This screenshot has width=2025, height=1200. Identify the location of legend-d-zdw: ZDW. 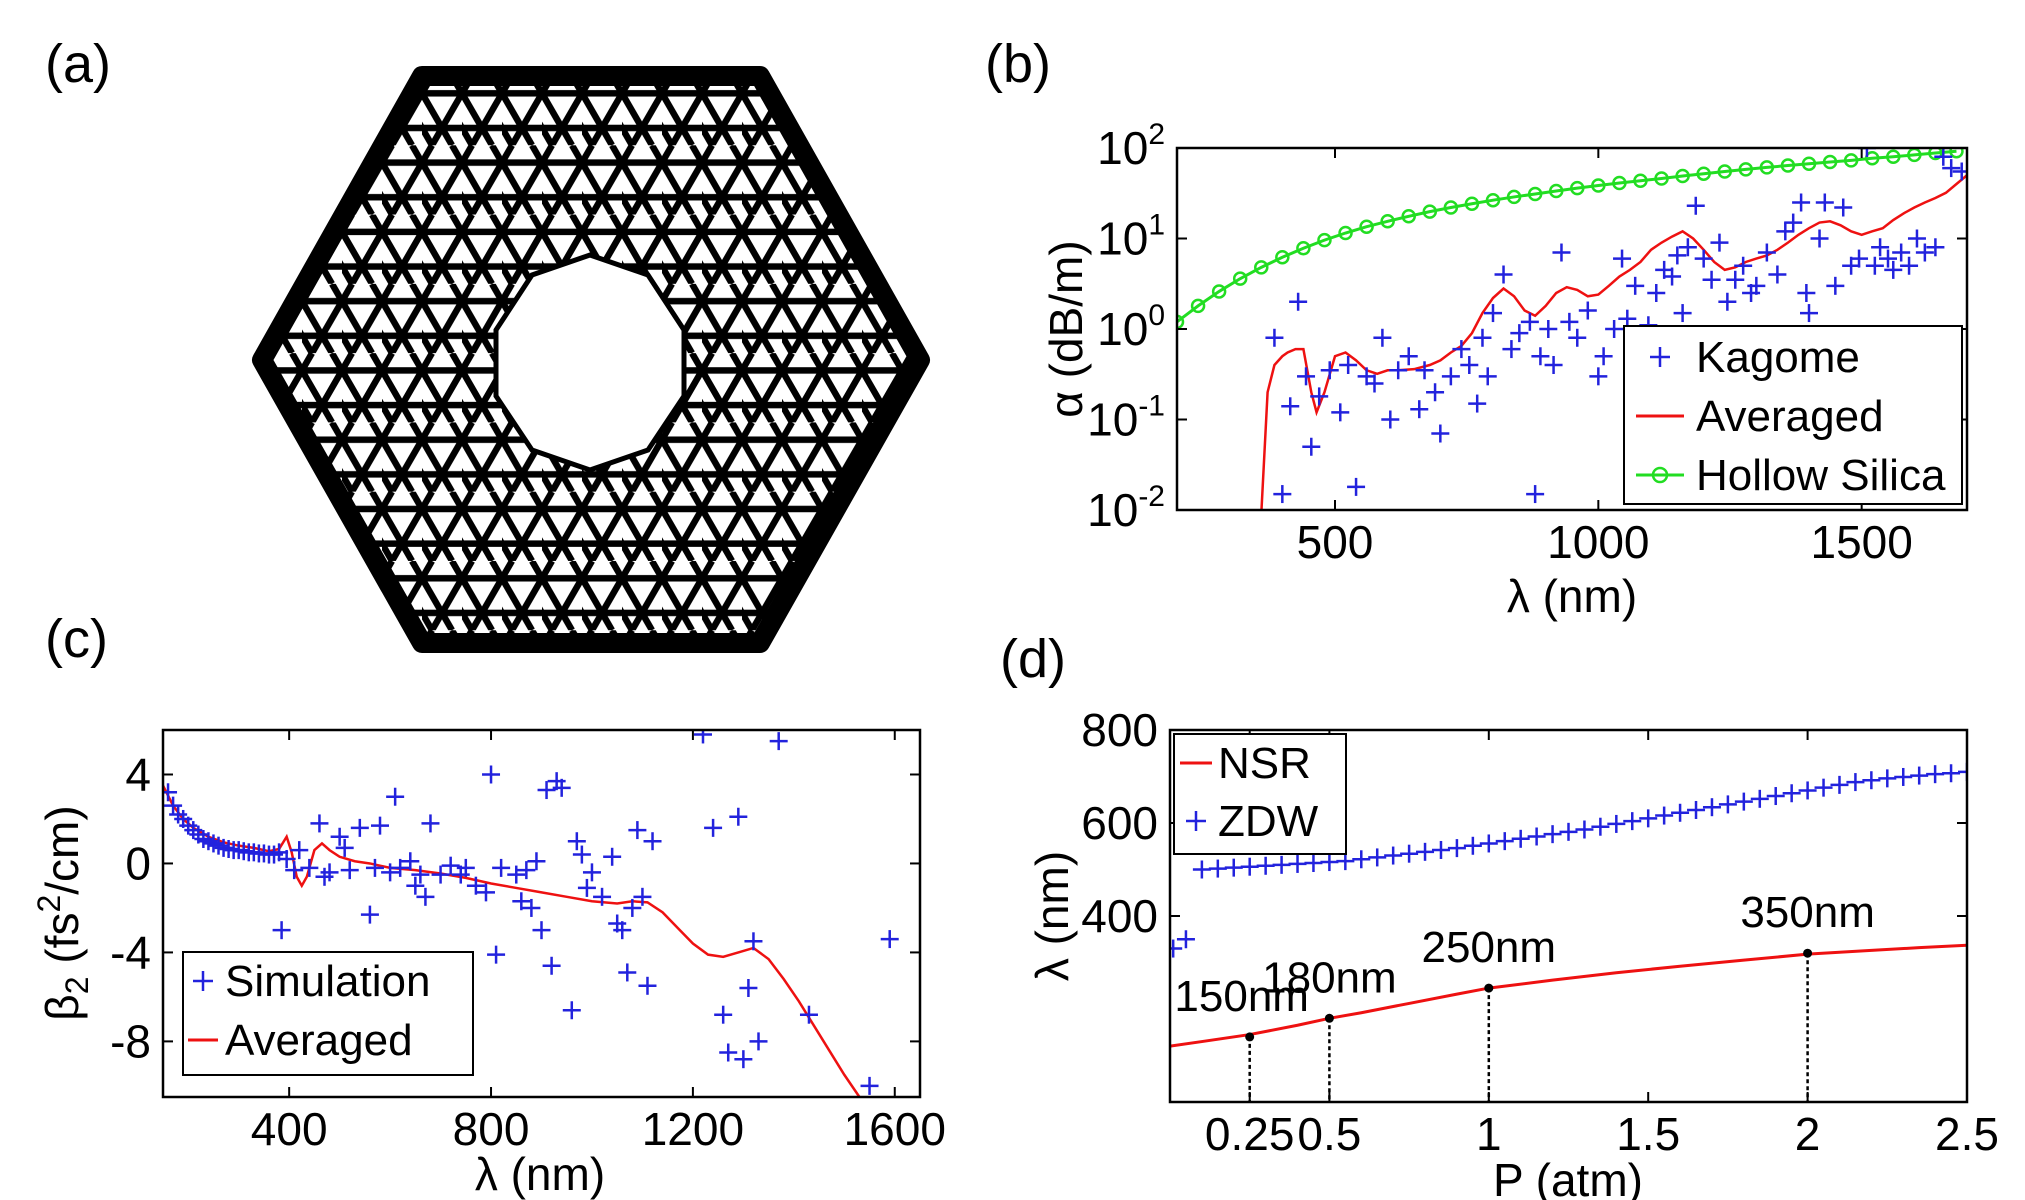
(1268, 821).